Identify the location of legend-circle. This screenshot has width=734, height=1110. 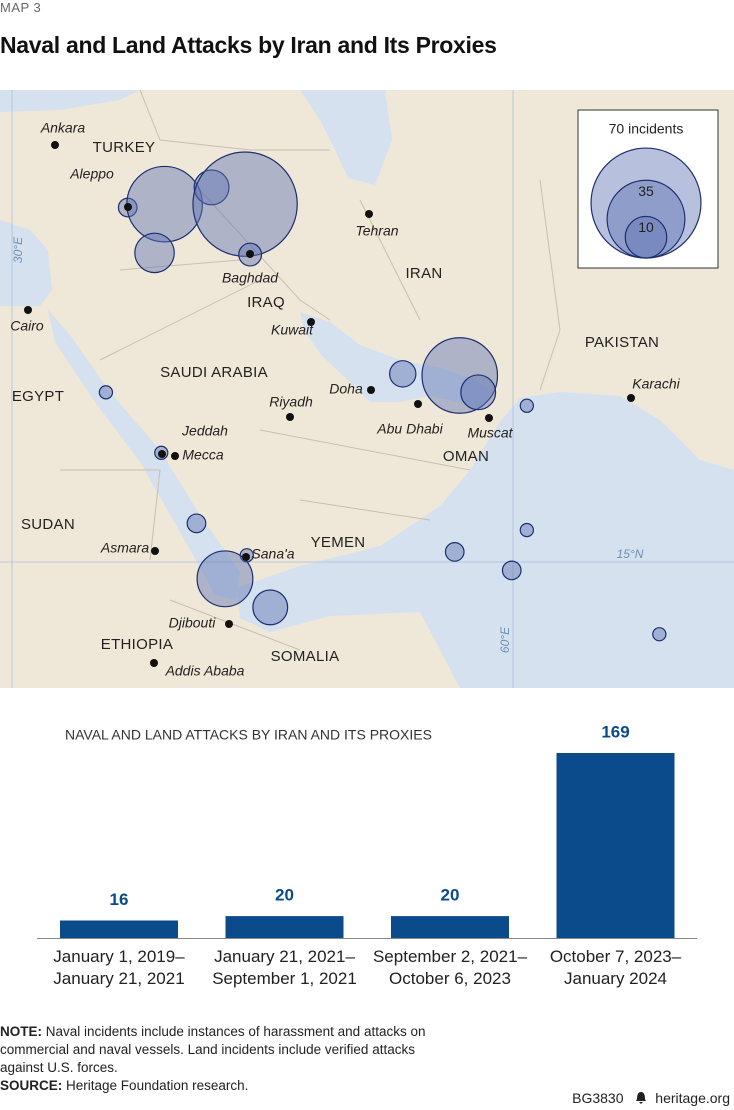
(646, 237).